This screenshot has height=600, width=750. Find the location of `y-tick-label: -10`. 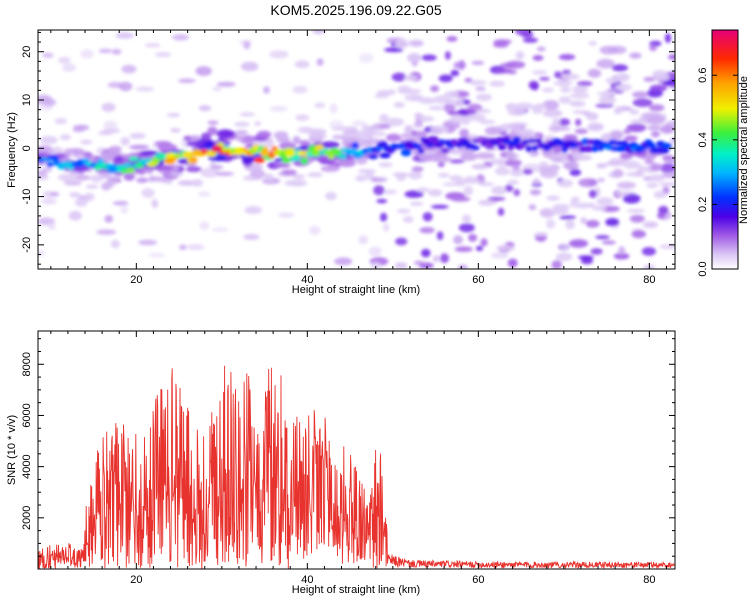

y-tick-label: -10 is located at coordinates (27, 197).